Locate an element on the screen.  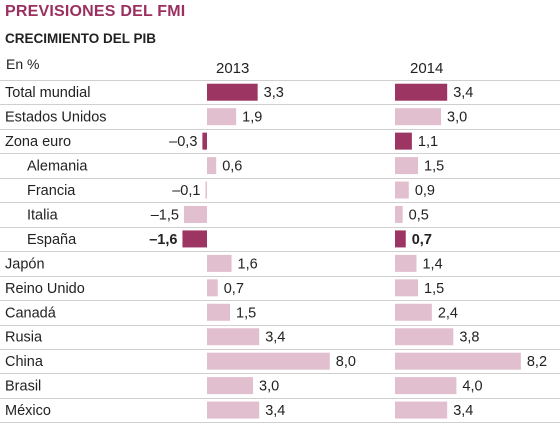
unit-label: En % is located at coordinates (23, 64).